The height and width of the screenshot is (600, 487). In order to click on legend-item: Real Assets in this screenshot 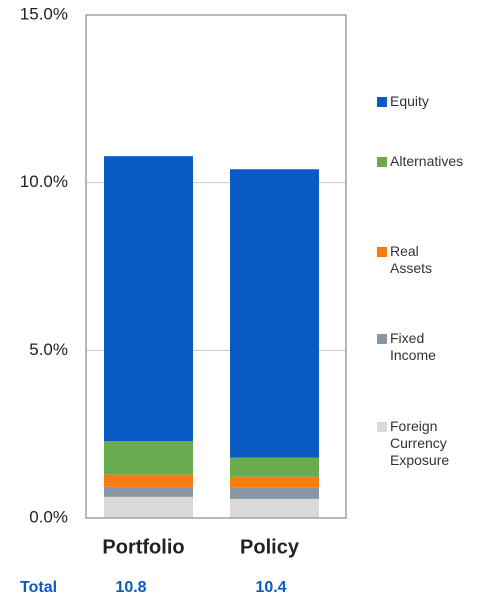, I will do `click(414, 260)`.